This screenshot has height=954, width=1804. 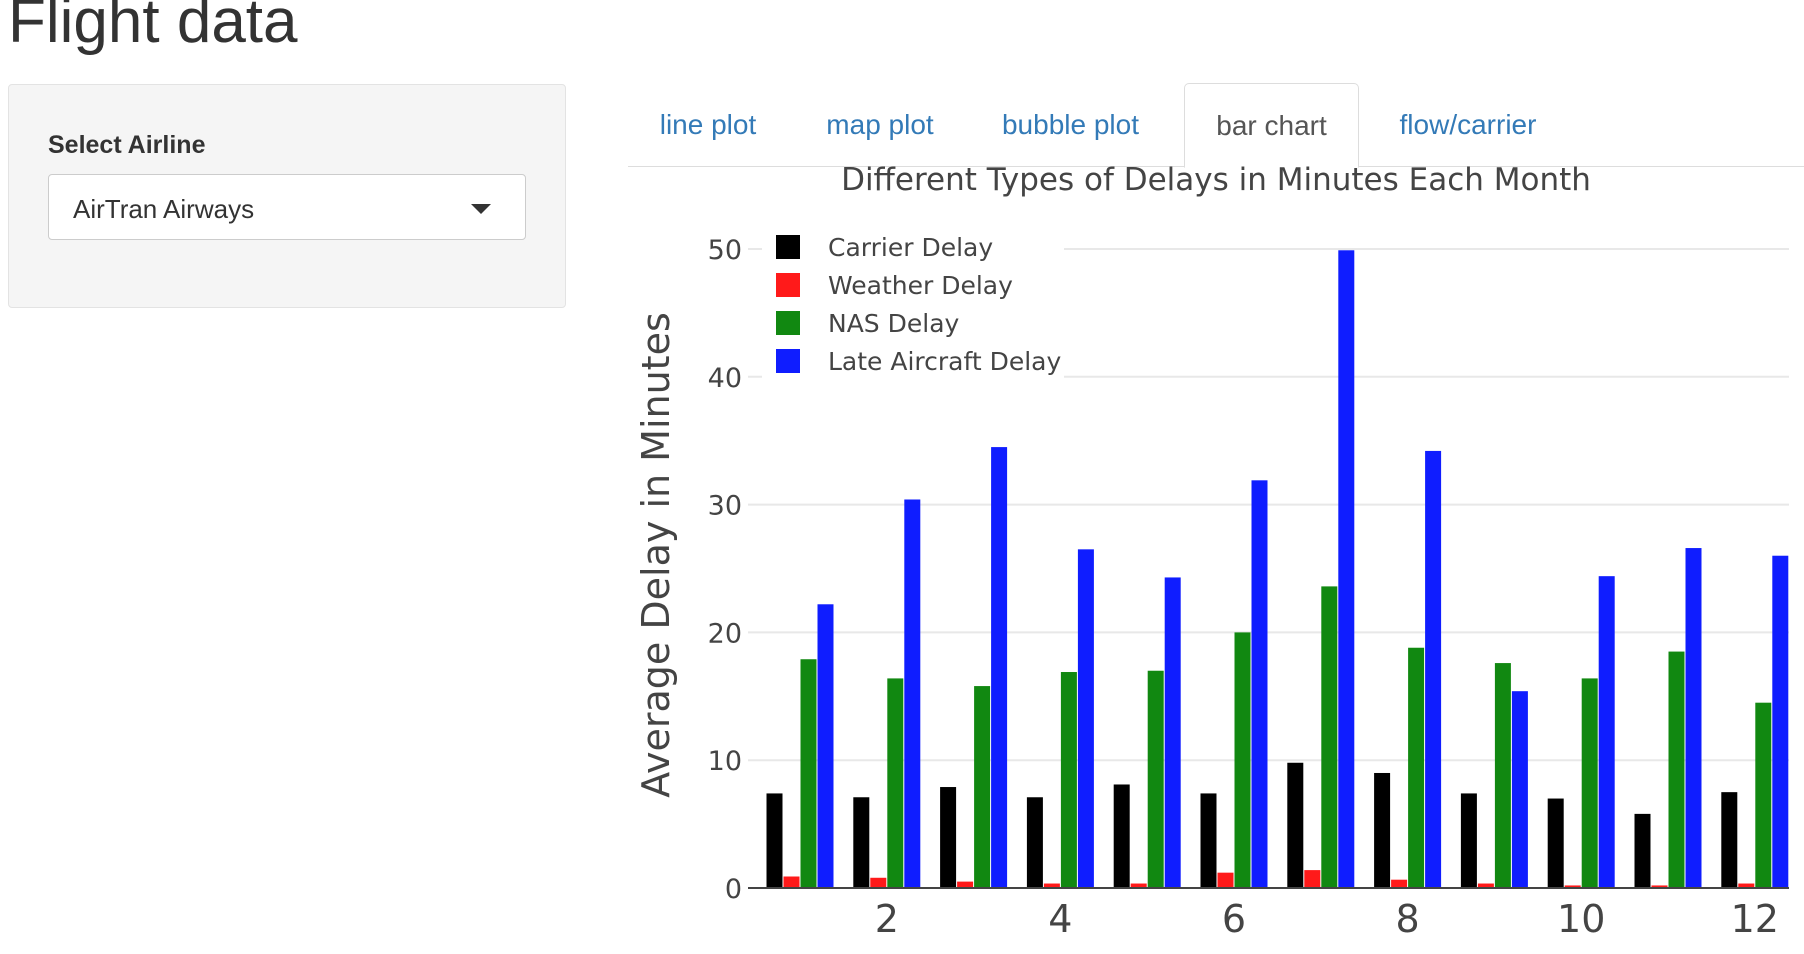 What do you see at coordinates (1234, 919) in the screenshot?
I see `x-tick-label: 6` at bounding box center [1234, 919].